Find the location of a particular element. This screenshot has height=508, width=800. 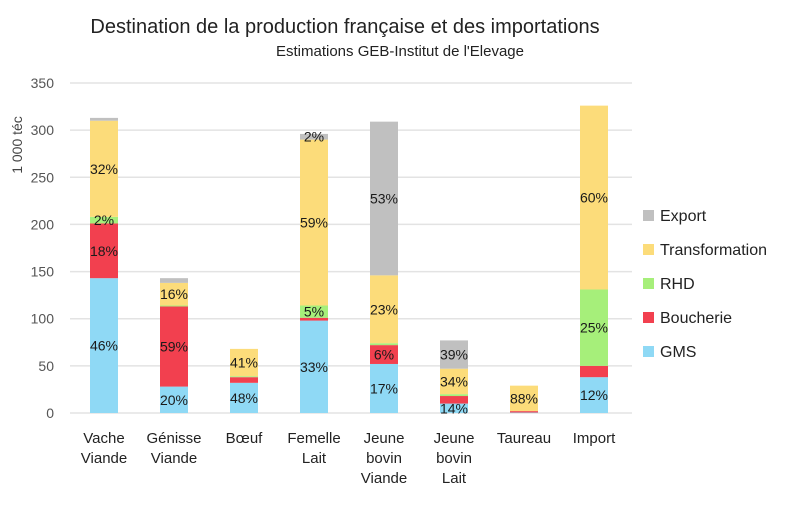

data-label: 34% is located at coordinates (454, 381).